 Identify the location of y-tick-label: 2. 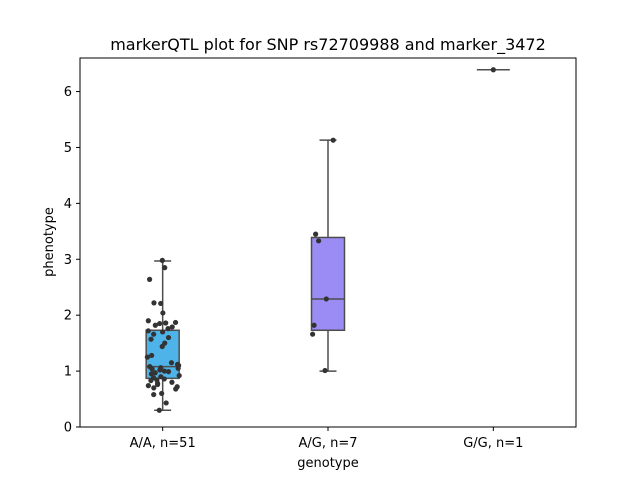
(68, 316).